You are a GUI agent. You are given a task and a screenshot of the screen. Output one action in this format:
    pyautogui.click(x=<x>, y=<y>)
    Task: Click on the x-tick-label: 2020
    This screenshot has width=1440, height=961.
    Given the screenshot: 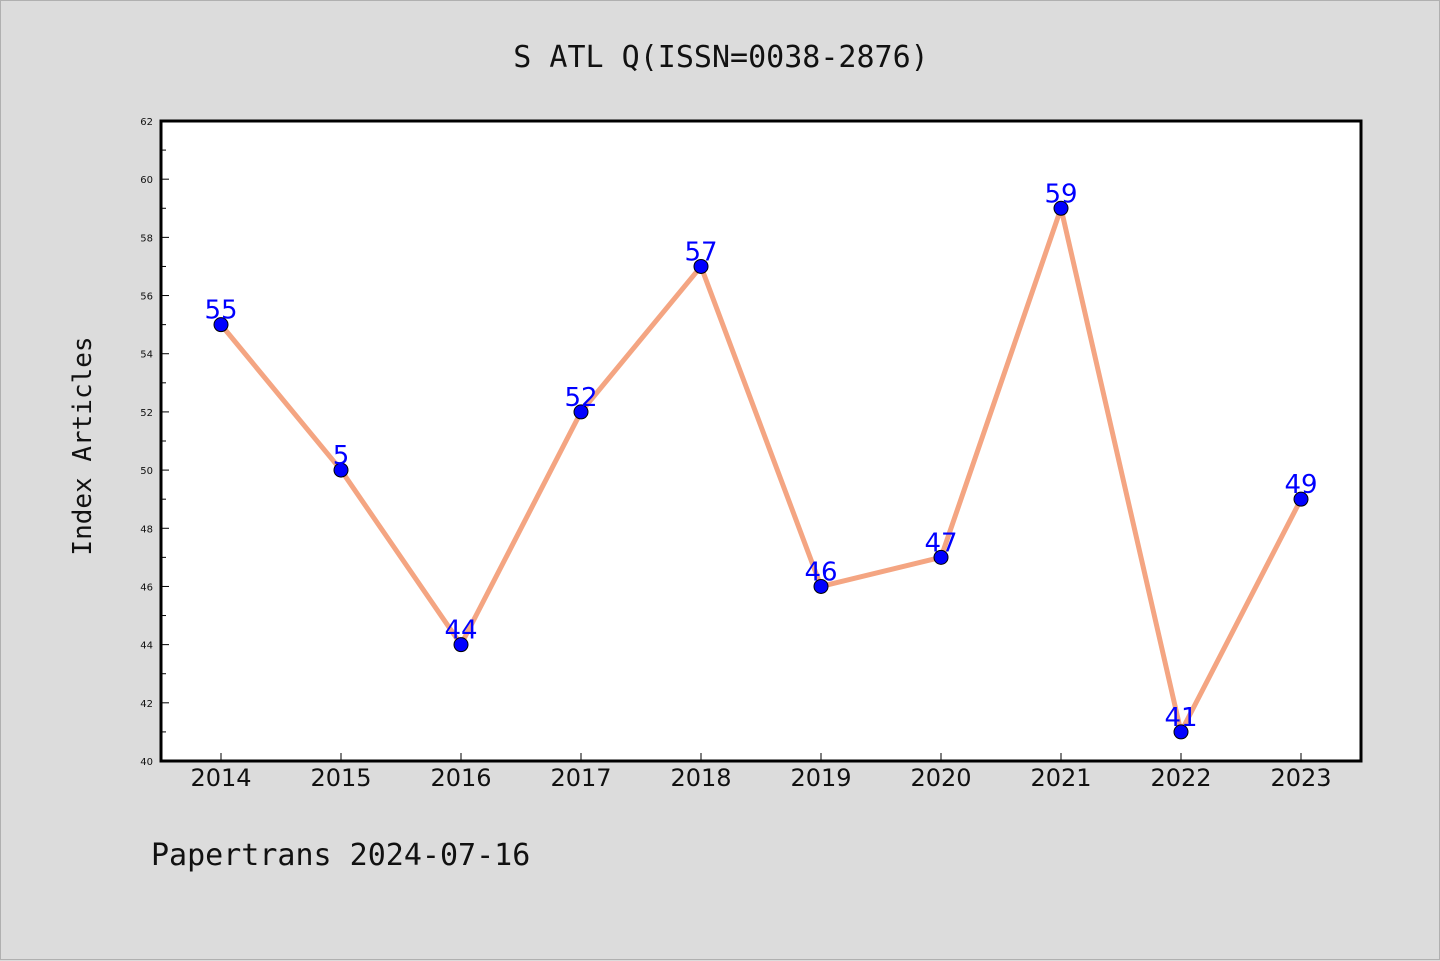 What is the action you would take?
    pyautogui.click(x=940, y=778)
    